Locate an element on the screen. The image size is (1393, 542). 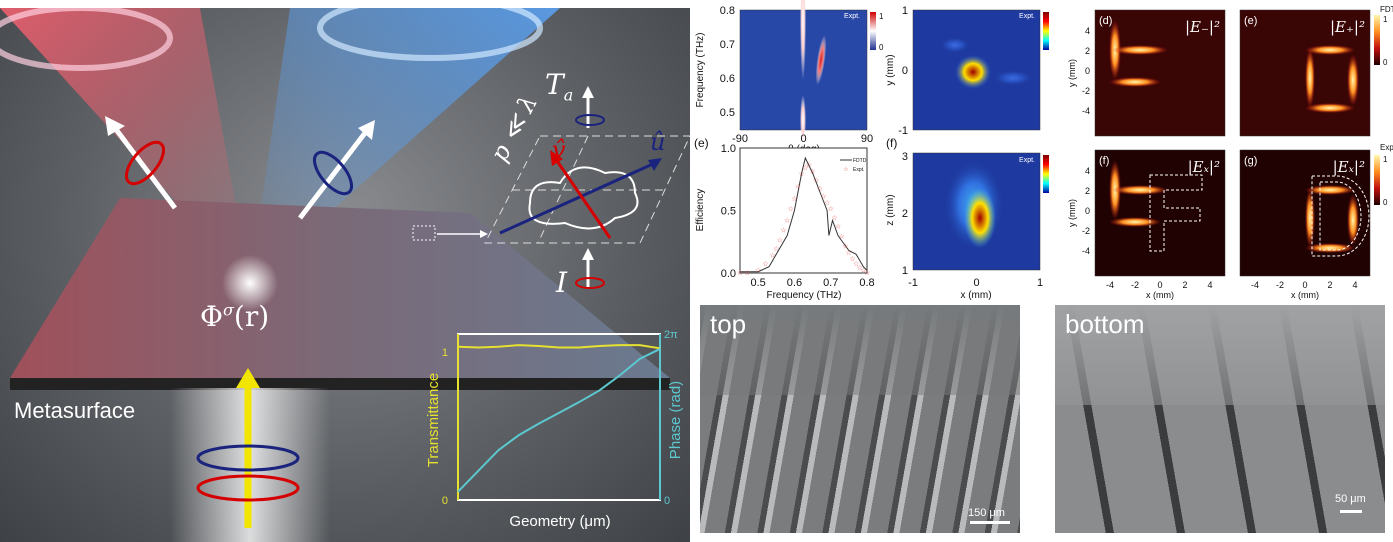
y-axis-label: Transmittance is located at coordinates (433, 420).